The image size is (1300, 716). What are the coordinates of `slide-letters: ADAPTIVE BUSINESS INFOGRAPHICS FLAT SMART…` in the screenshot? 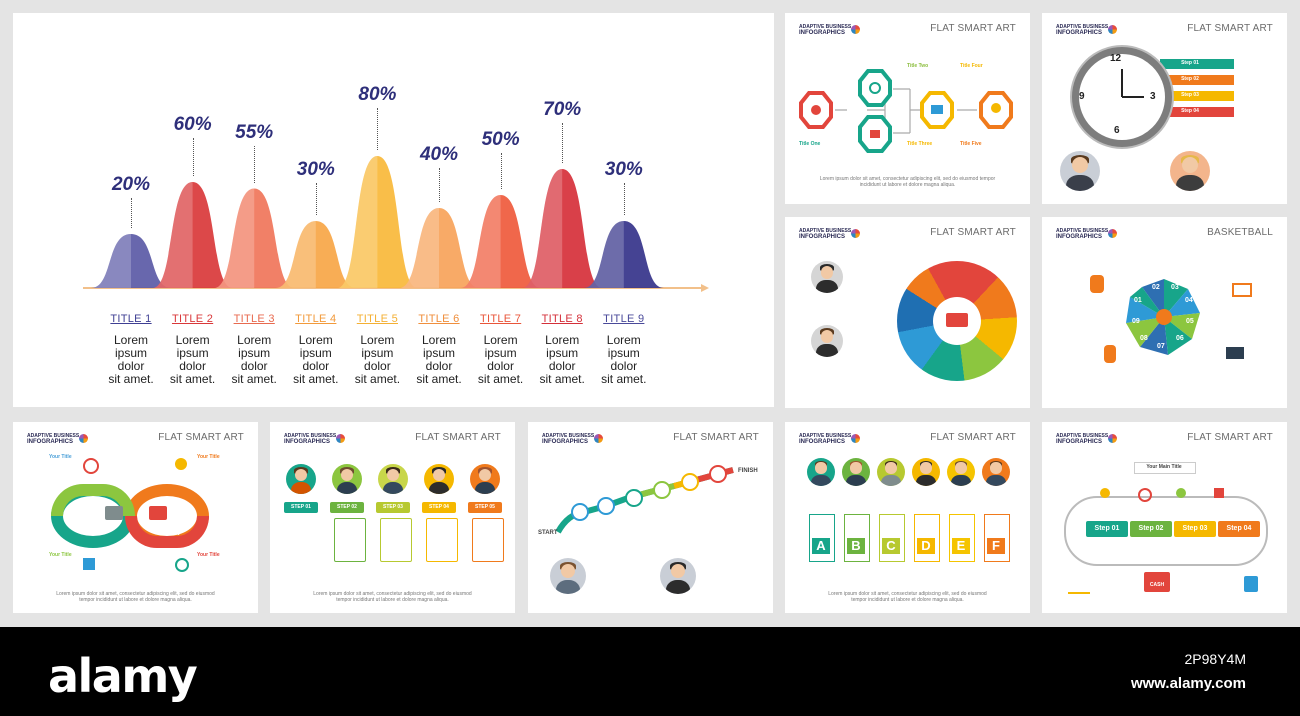 It's located at (907, 517).